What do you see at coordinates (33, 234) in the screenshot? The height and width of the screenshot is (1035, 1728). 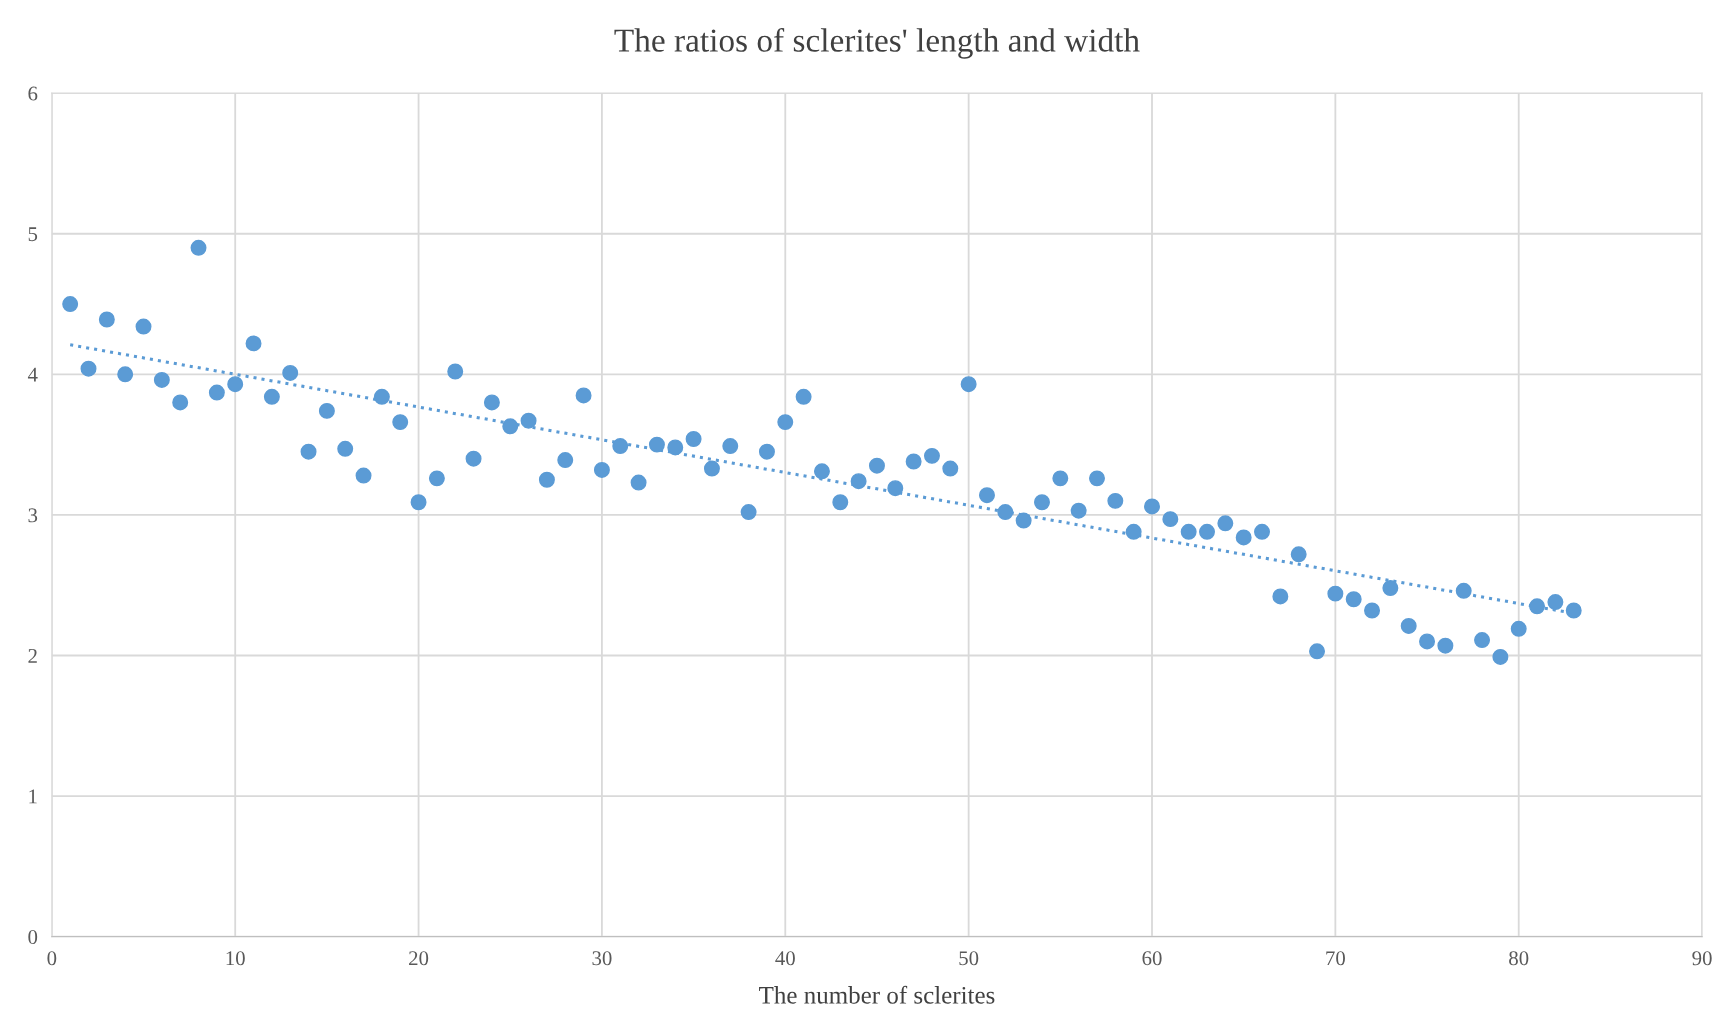 I see `y-tick-label: 5` at bounding box center [33, 234].